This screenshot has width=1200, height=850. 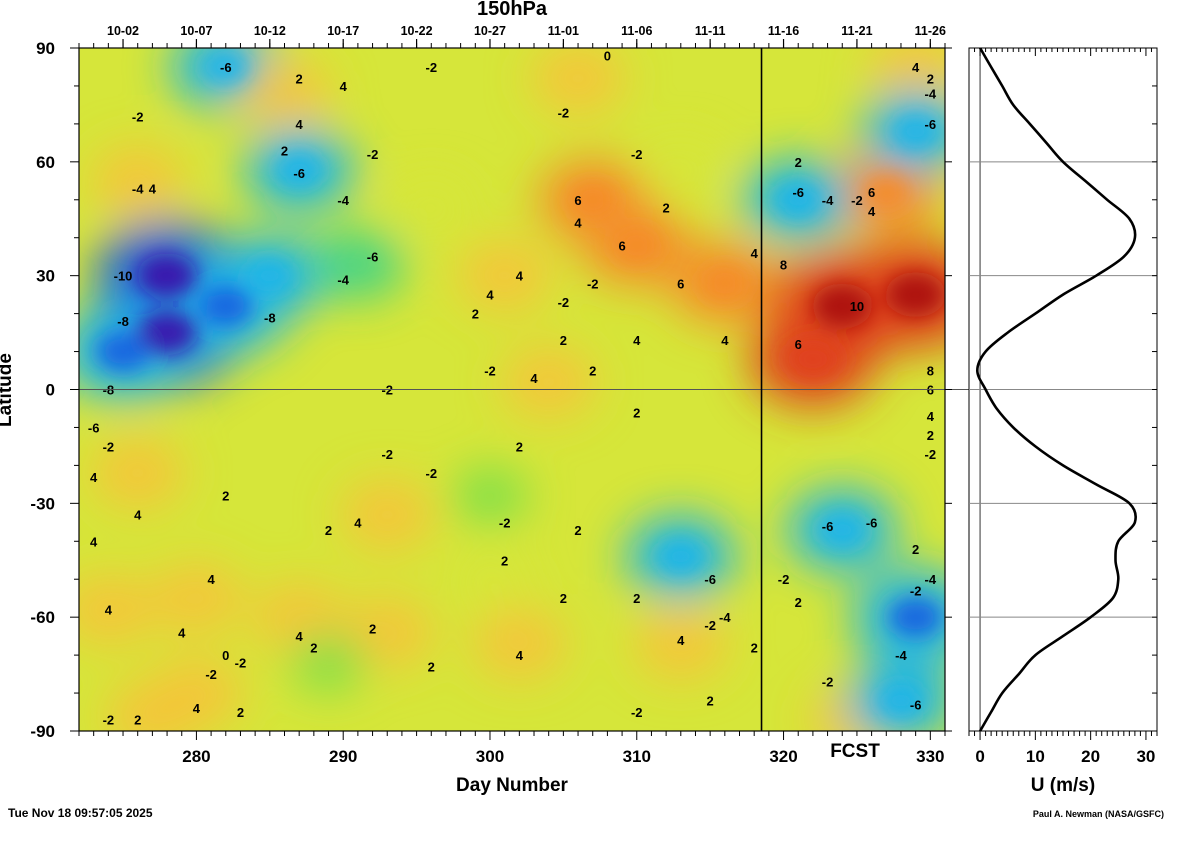 What do you see at coordinates (930, 31) in the screenshot?
I see `date-tick-label: 11-26` at bounding box center [930, 31].